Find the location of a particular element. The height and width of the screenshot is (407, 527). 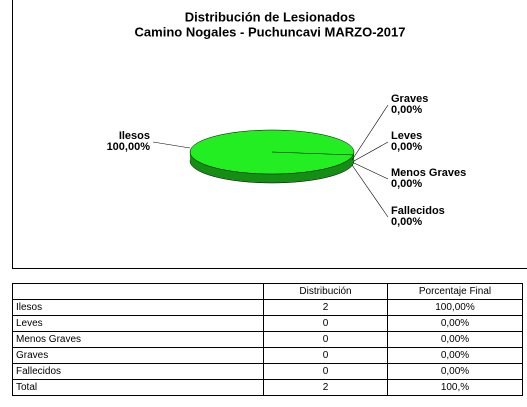

table-row: Ilesos 2 100,00% is located at coordinates (267, 307).